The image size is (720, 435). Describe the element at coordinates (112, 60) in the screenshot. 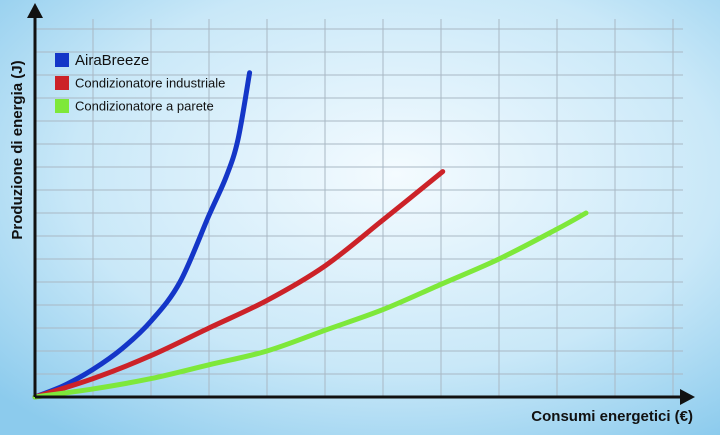

I see `legend-label: AiraBreeze` at that location.